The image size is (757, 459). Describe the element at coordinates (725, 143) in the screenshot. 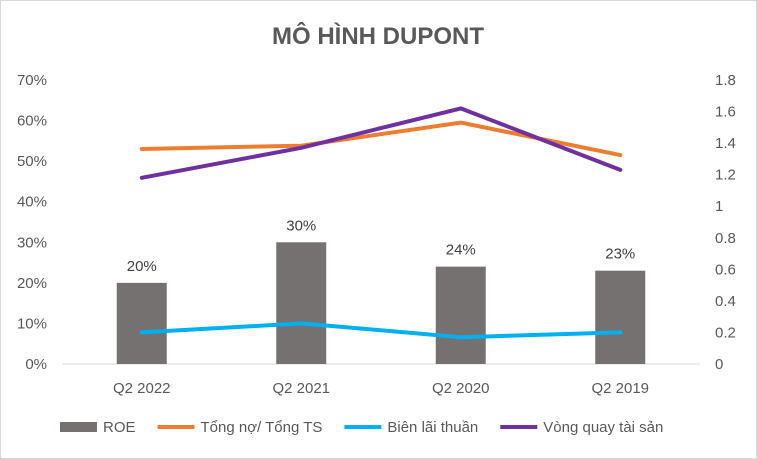

I see `right-tick-label: 1.4` at that location.